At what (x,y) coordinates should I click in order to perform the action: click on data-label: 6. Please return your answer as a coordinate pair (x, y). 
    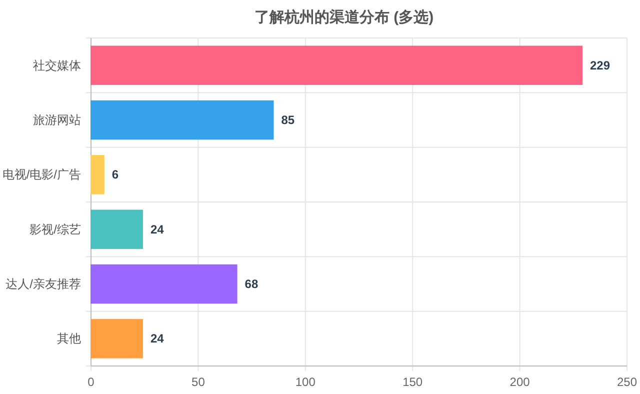
    Looking at the image, I should click on (115, 175).